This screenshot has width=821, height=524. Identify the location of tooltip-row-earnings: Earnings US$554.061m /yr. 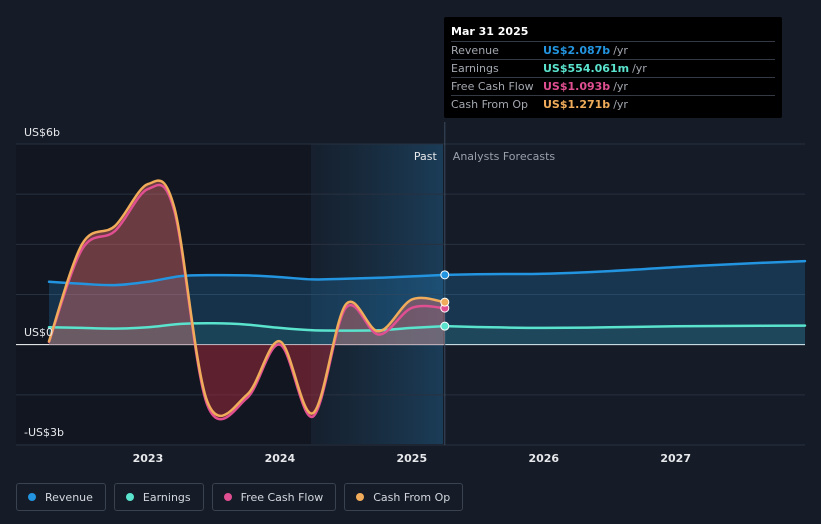
(613, 68).